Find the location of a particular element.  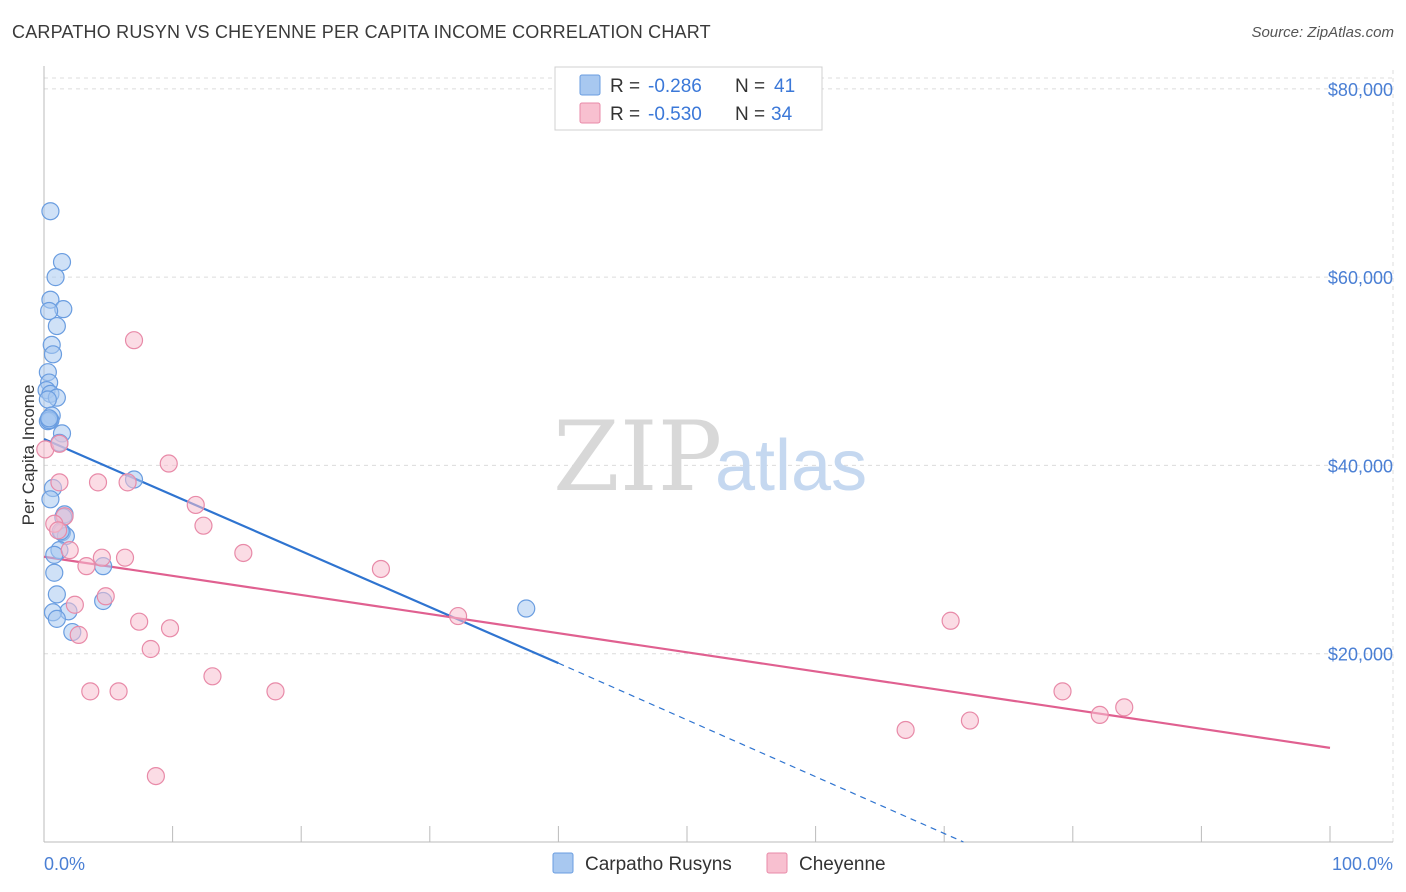

x-tick-label: 0.0% is located at coordinates (64, 864).